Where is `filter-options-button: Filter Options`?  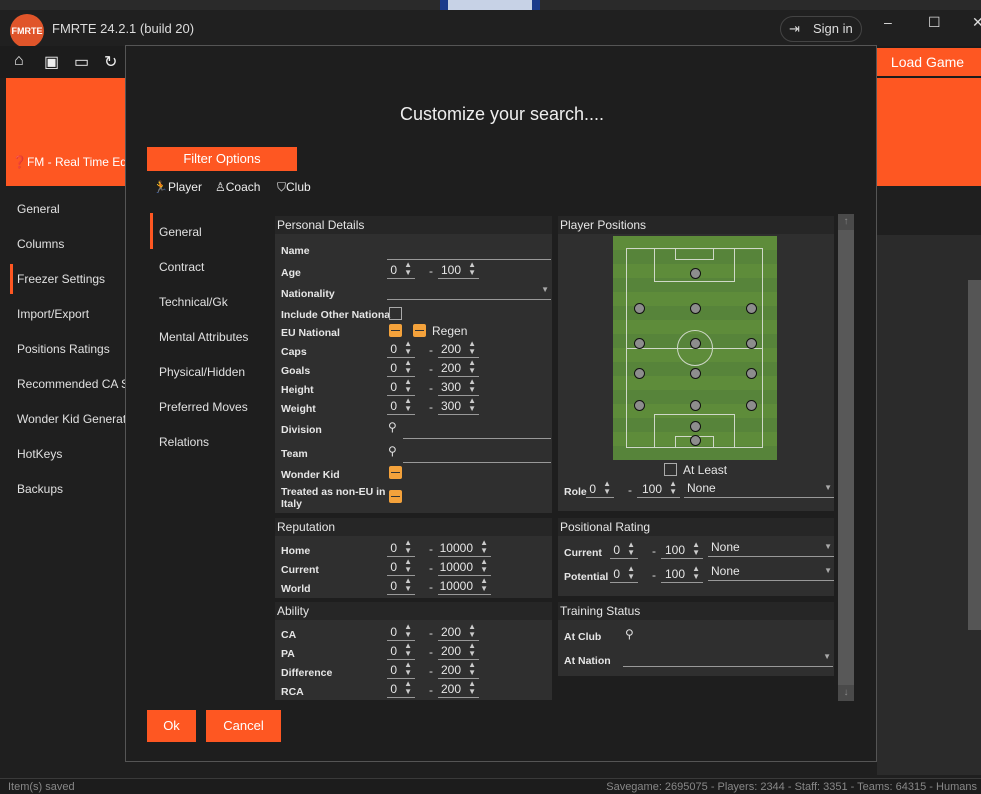
filter-options-button: Filter Options is located at coordinates (222, 159).